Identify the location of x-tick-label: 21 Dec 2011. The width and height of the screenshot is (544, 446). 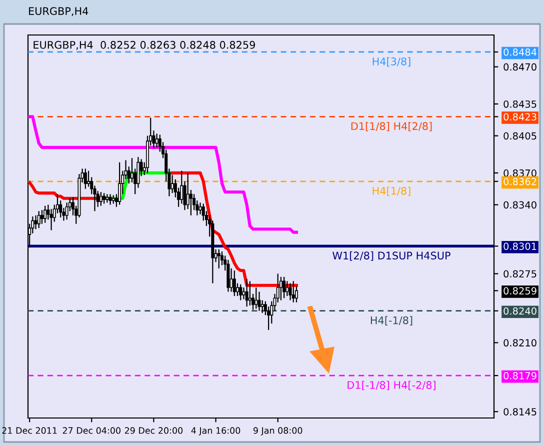
(29, 430).